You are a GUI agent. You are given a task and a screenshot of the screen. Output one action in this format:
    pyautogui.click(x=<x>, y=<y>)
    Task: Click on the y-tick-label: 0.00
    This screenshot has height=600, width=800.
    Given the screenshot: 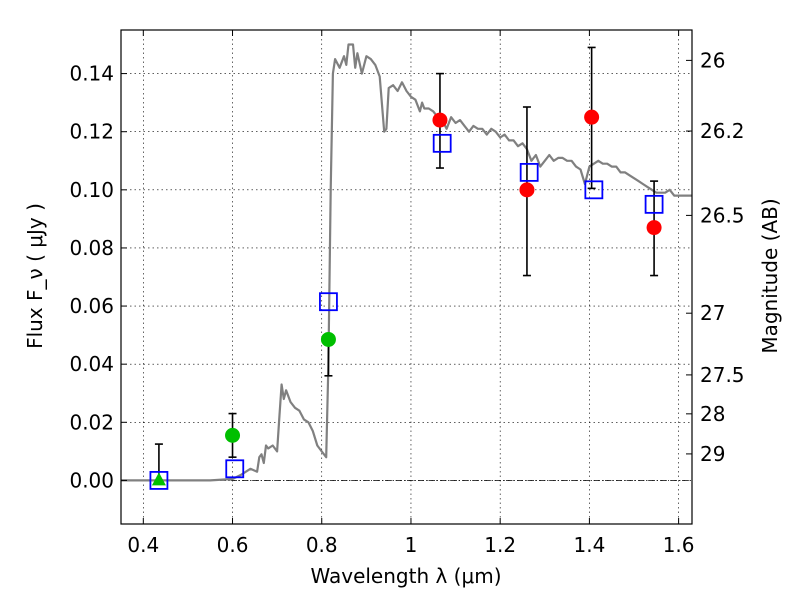 What is the action you would take?
    pyautogui.click(x=91, y=480)
    